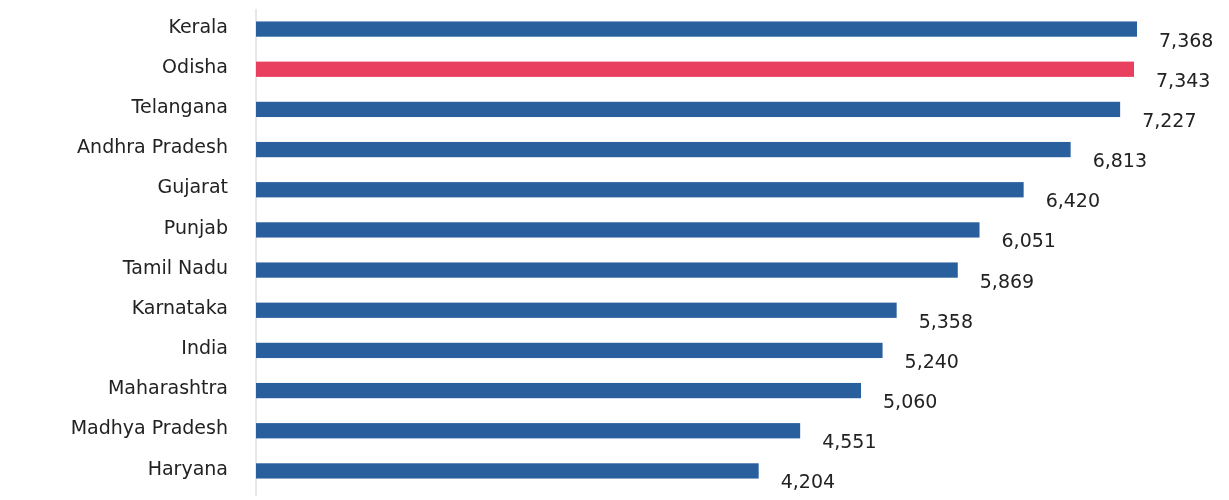  Describe the element at coordinates (946, 320) in the screenshot. I see `data-label: 5,358` at that location.